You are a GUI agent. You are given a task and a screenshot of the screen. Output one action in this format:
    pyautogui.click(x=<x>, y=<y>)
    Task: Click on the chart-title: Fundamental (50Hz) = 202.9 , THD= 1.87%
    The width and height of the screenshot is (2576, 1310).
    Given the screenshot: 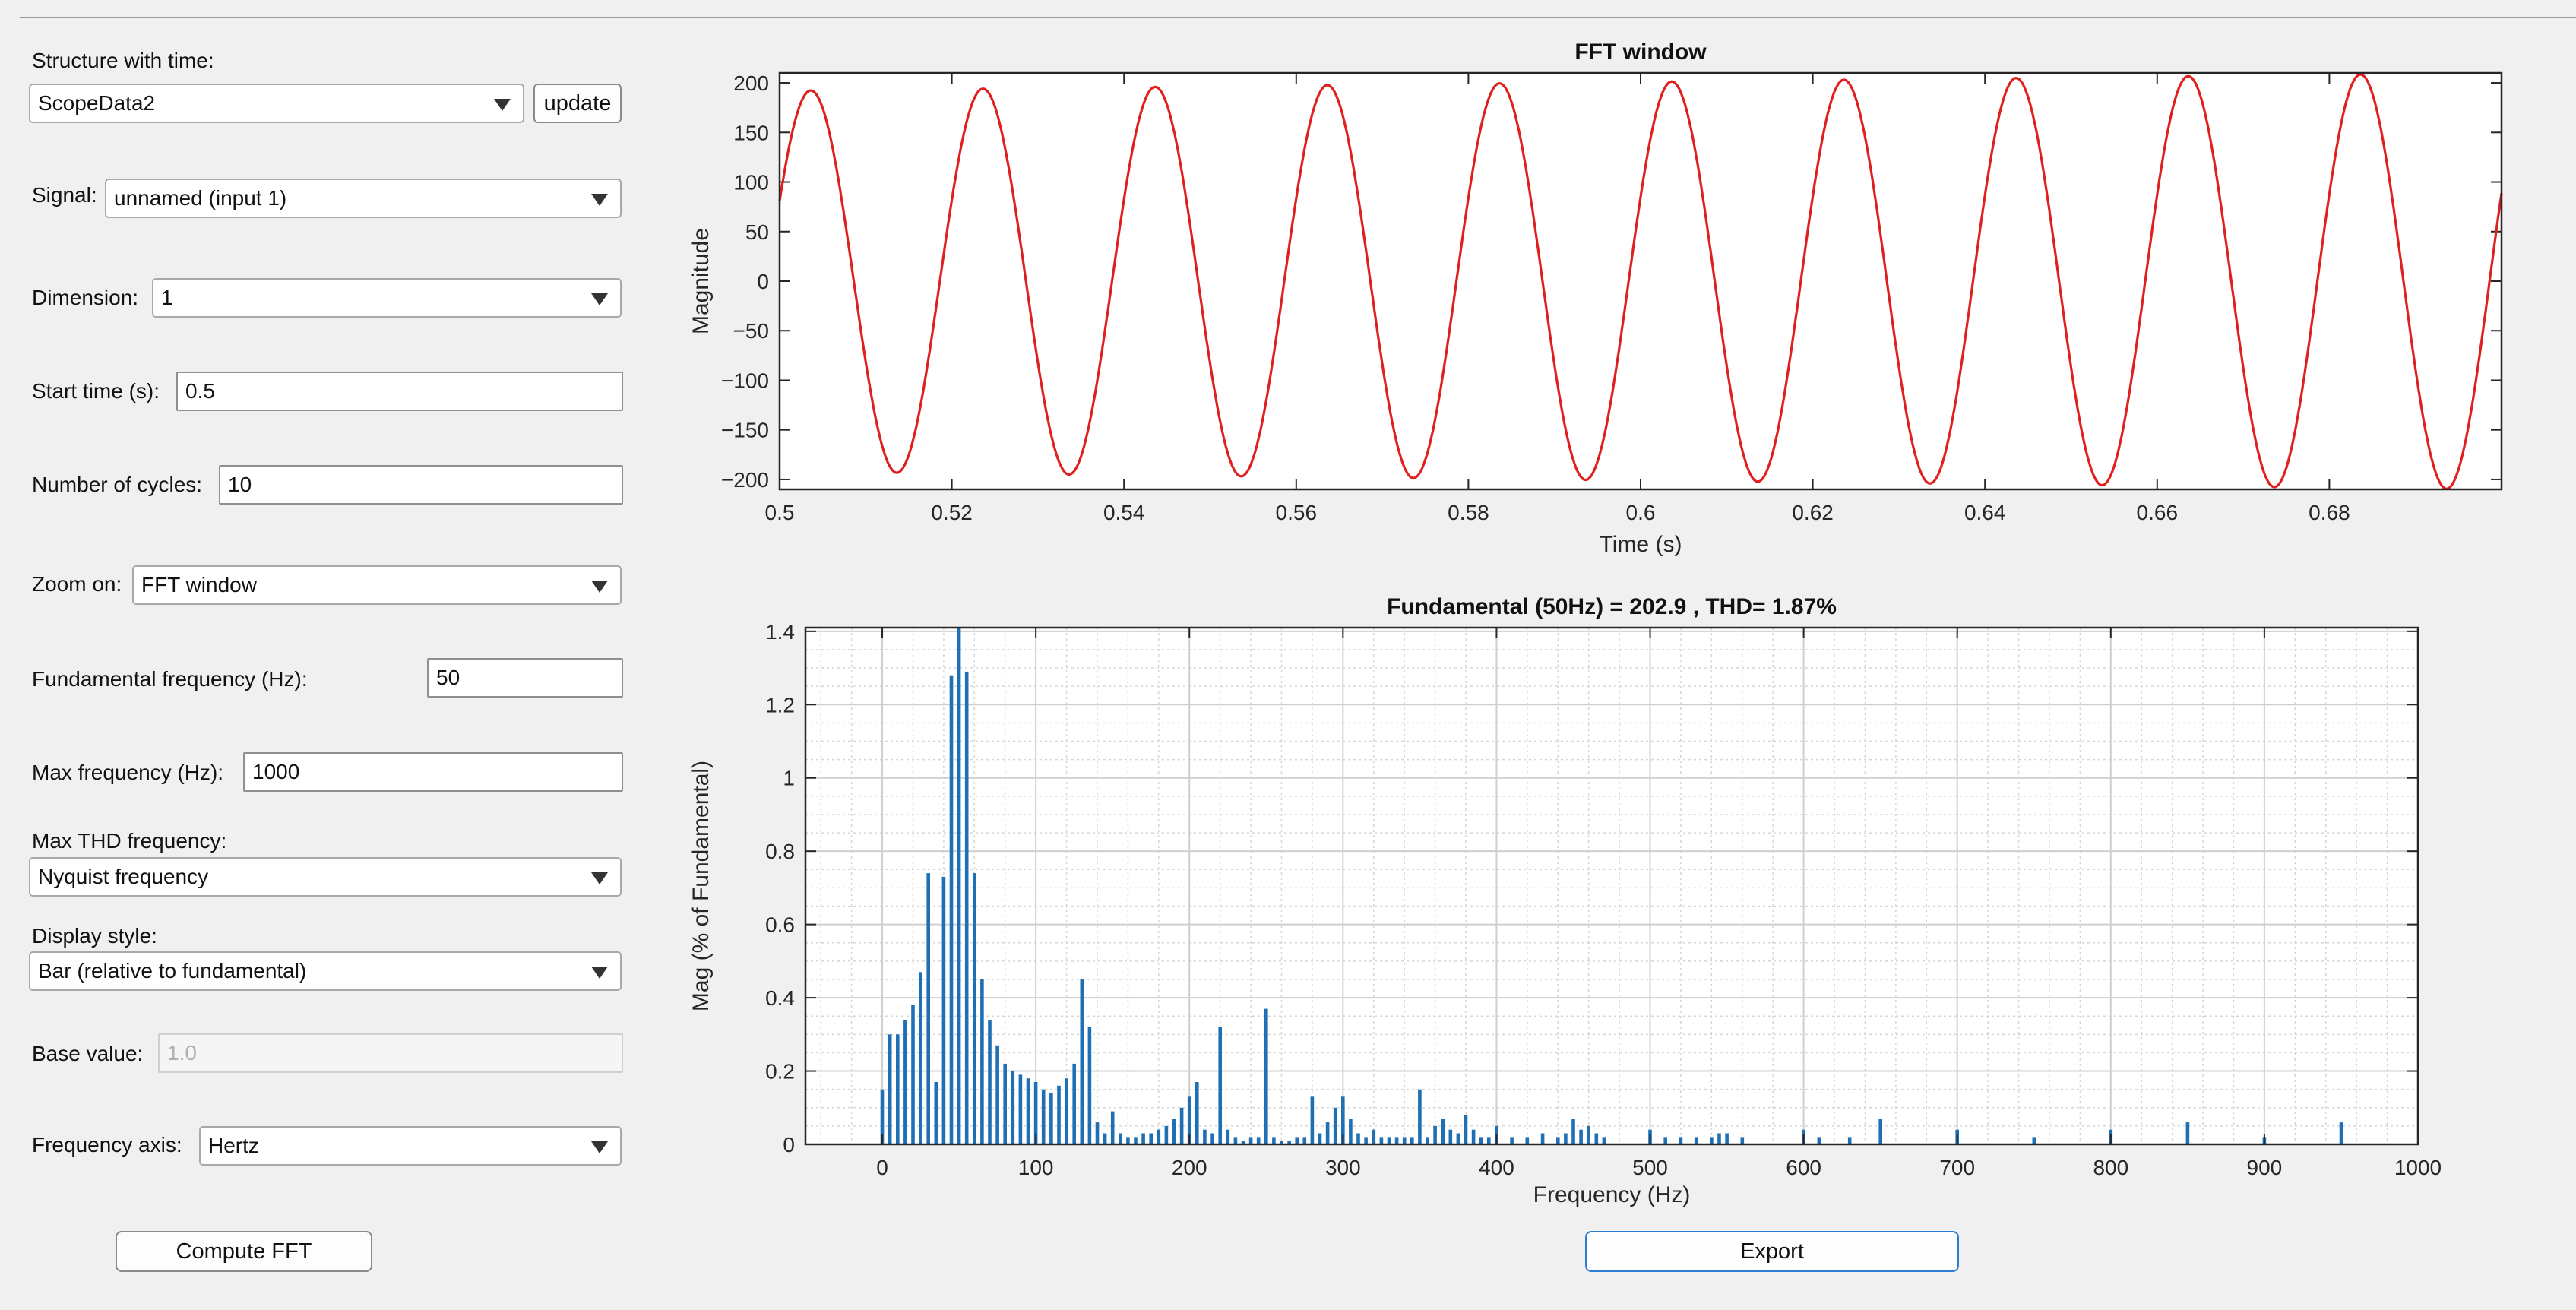 What is the action you would take?
    pyautogui.click(x=1612, y=606)
    